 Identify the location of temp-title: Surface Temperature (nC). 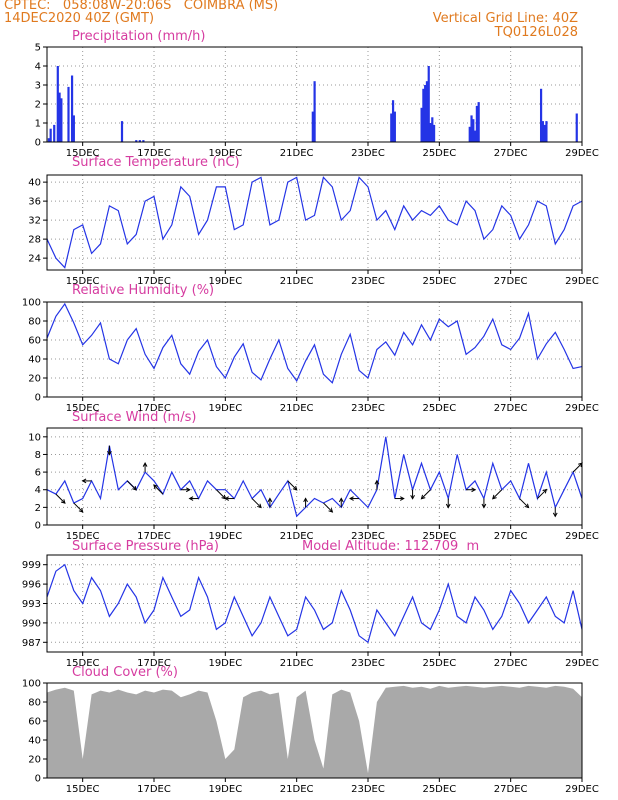
(156, 162).